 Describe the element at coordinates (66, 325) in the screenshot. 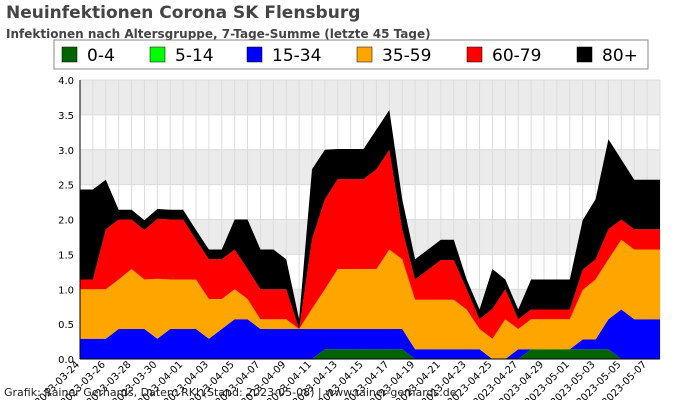

I see `y-tick-label: 0.5` at that location.